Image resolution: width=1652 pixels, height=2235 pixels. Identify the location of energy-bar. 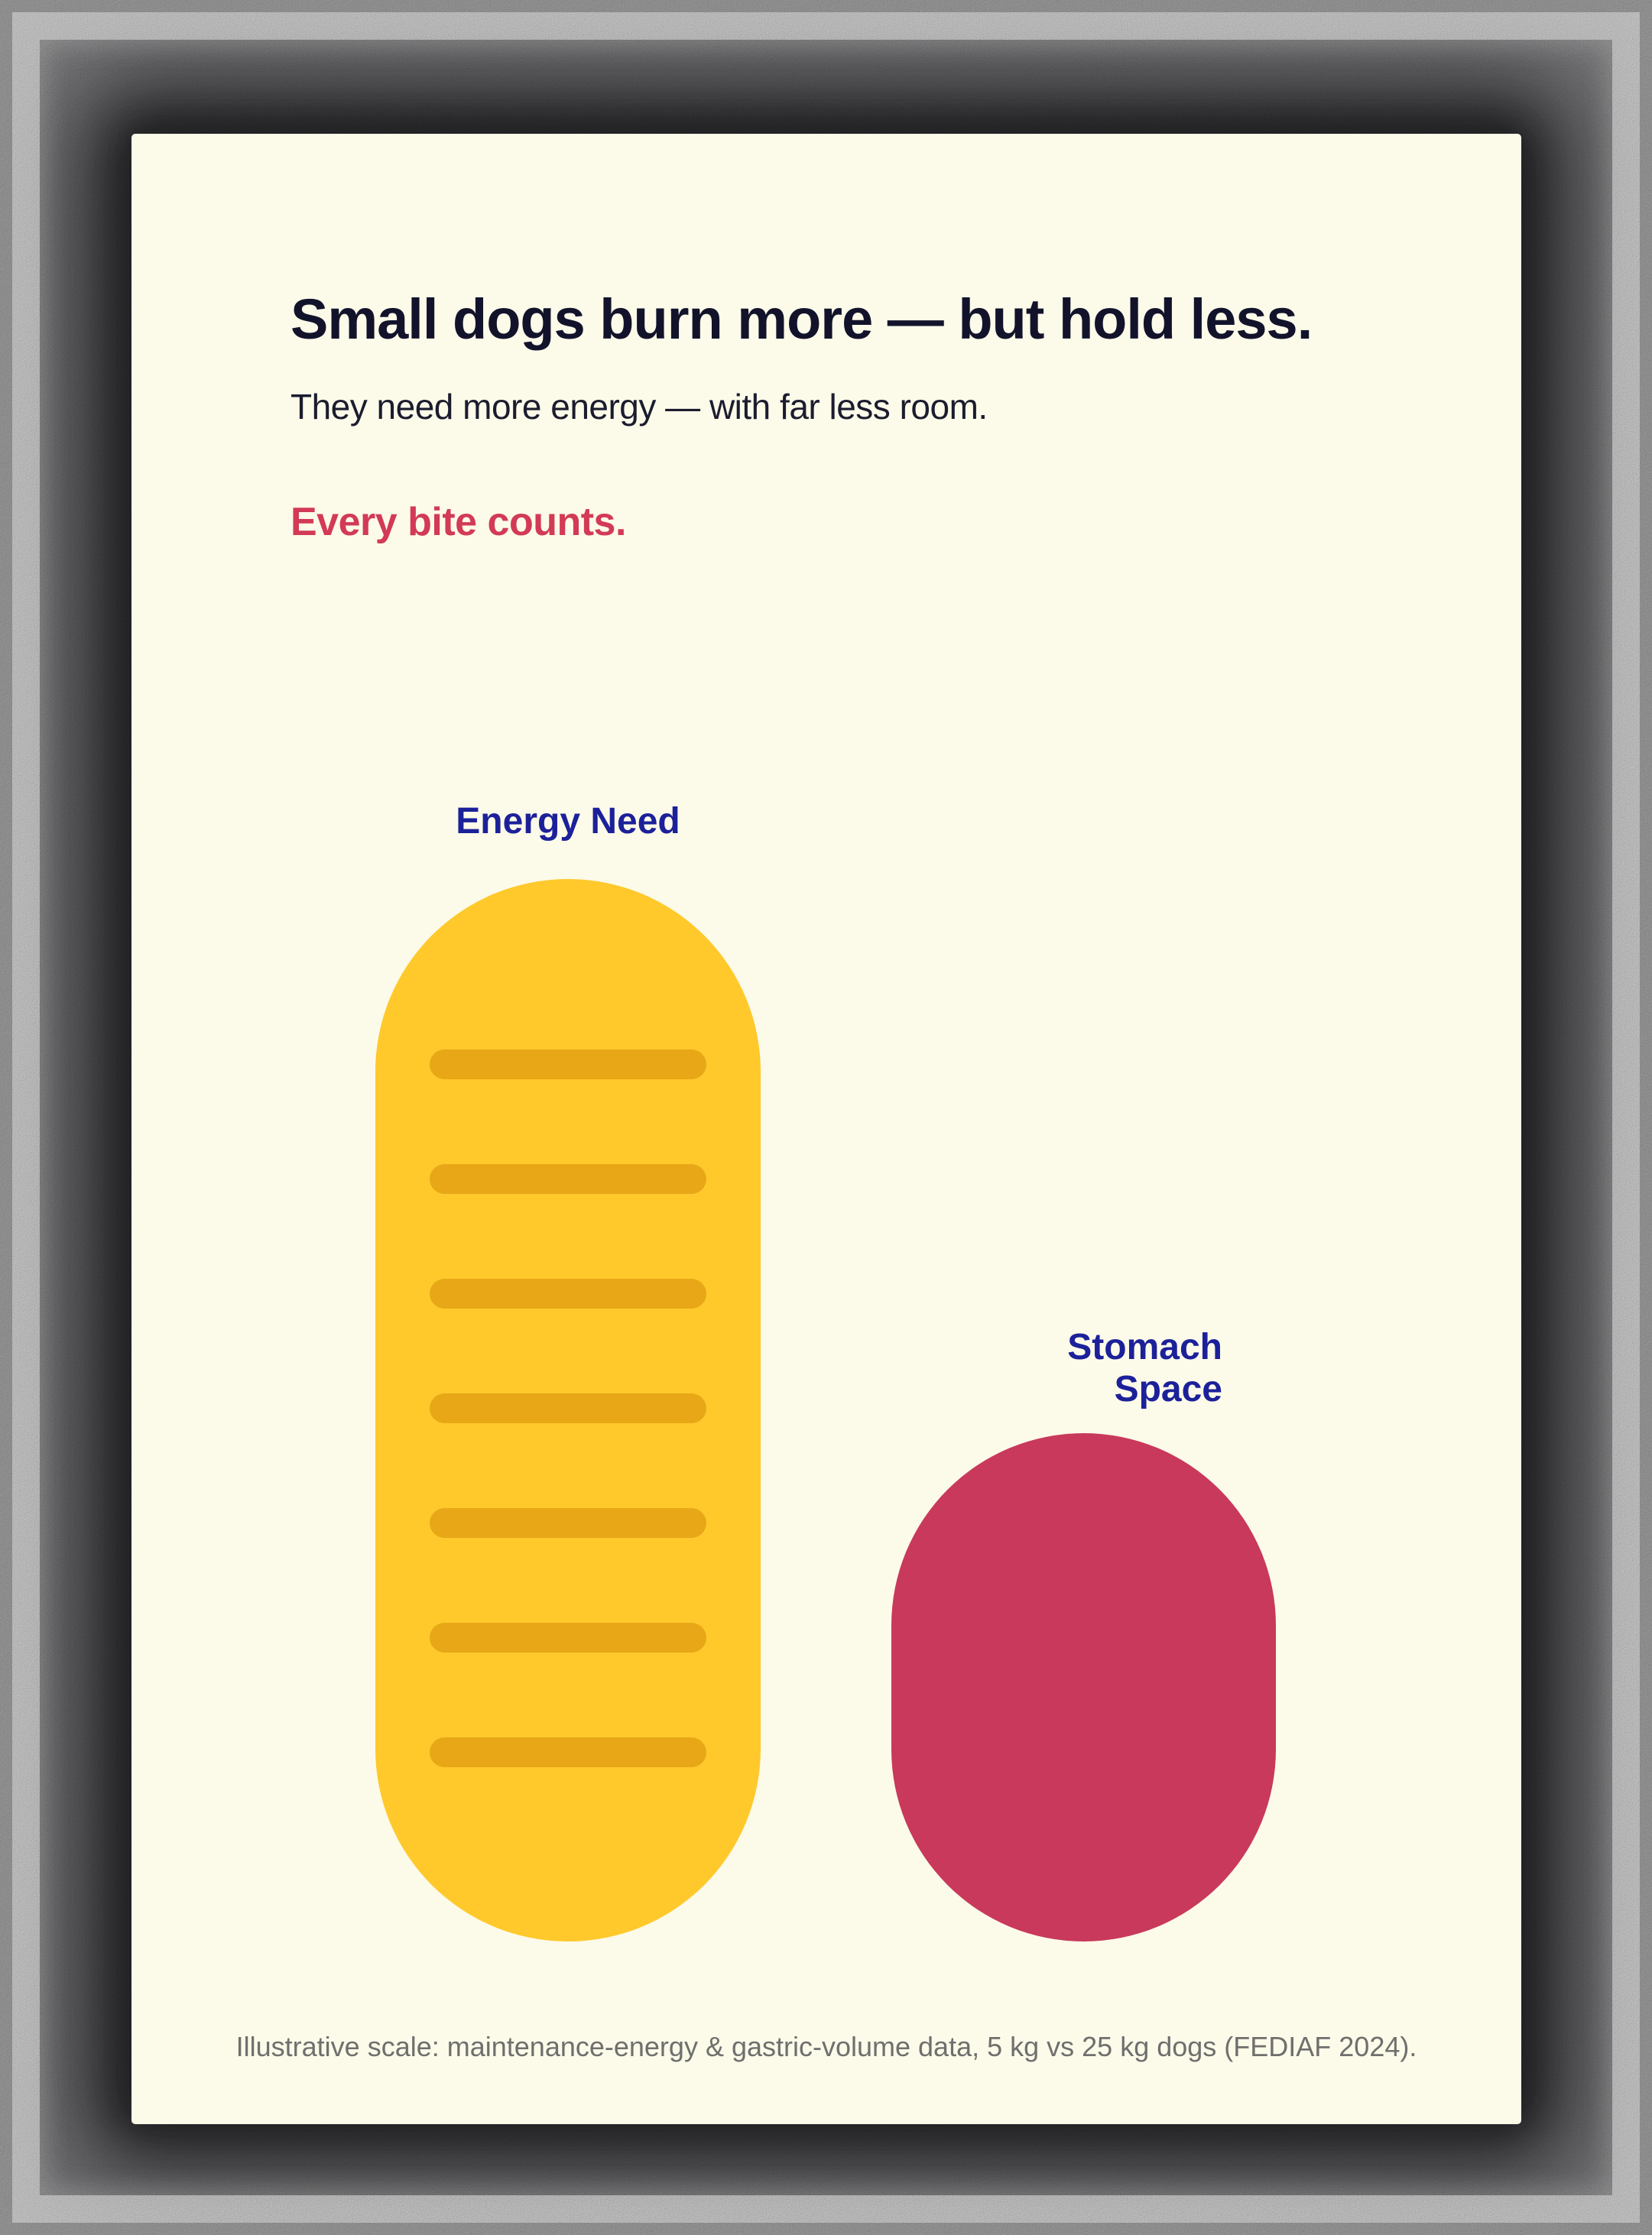
(568, 1410).